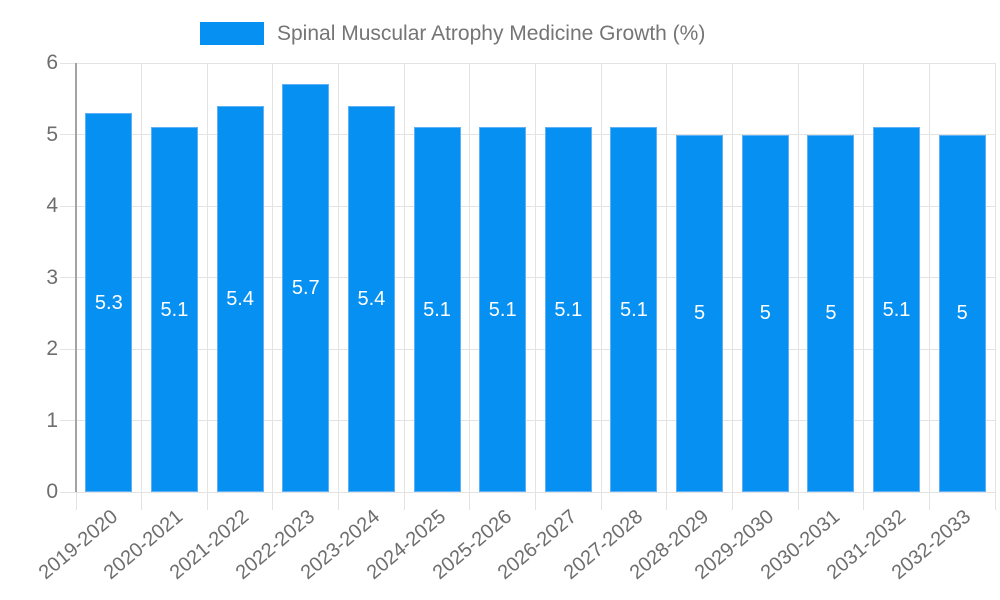  What do you see at coordinates (52, 205) in the screenshot?
I see `y-tick-label: 4` at bounding box center [52, 205].